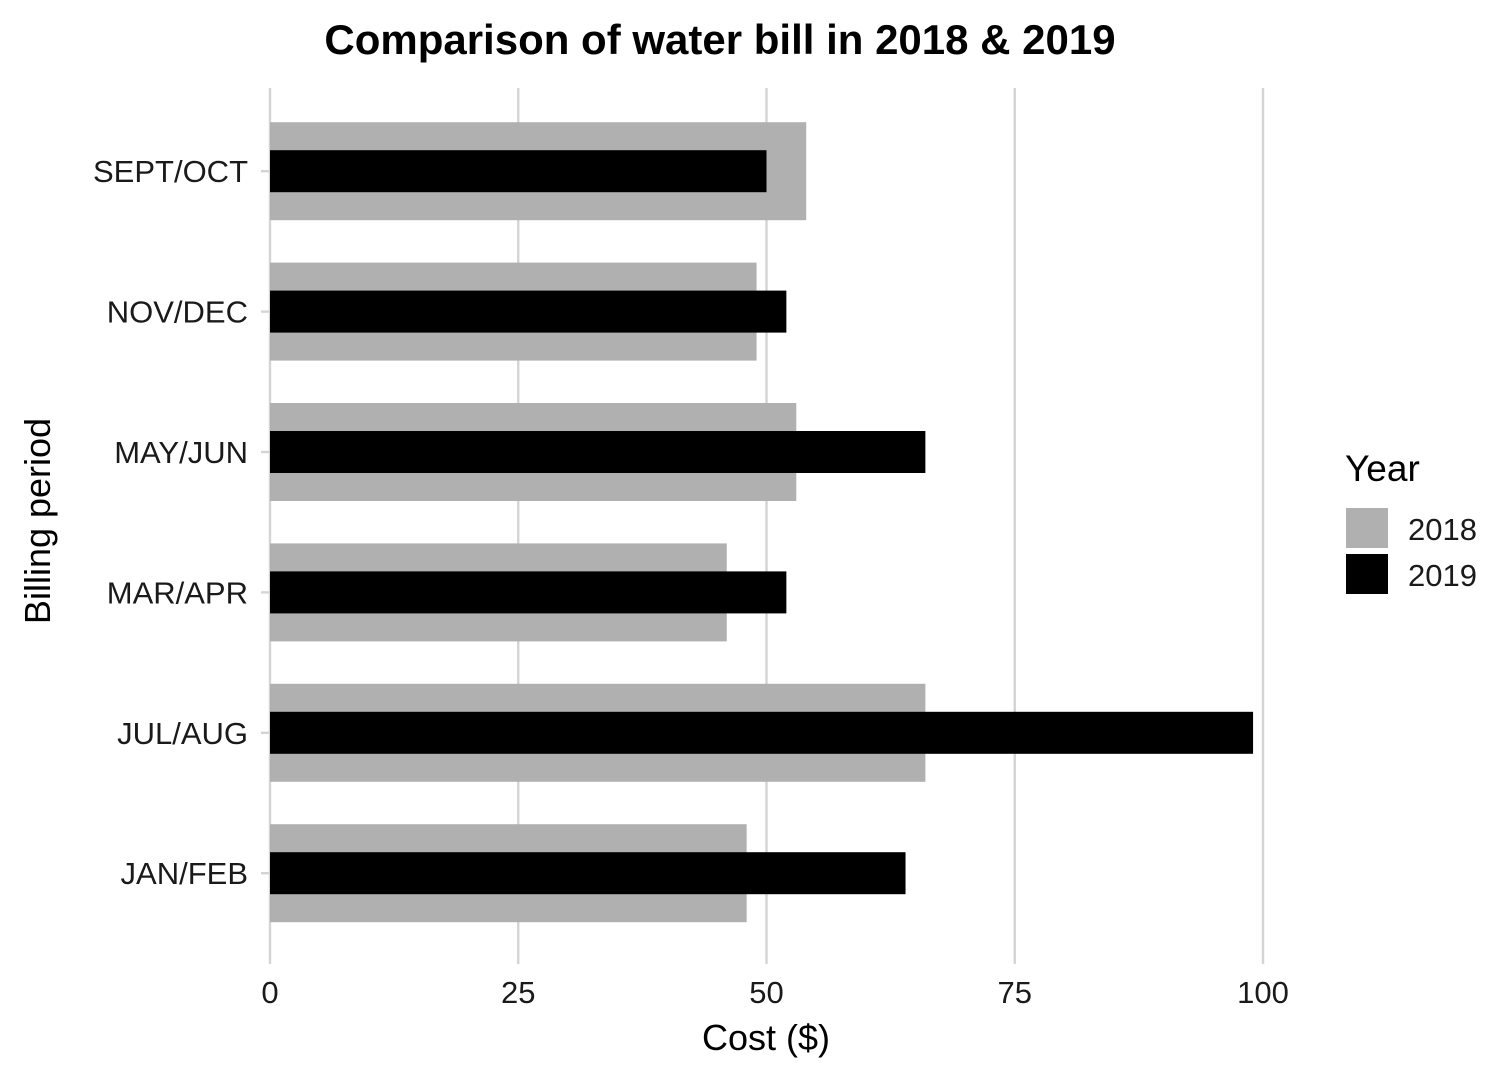 The width and height of the screenshot is (1512, 1080). I want to click on y-tick-label: JAN/FEB, so click(184, 873).